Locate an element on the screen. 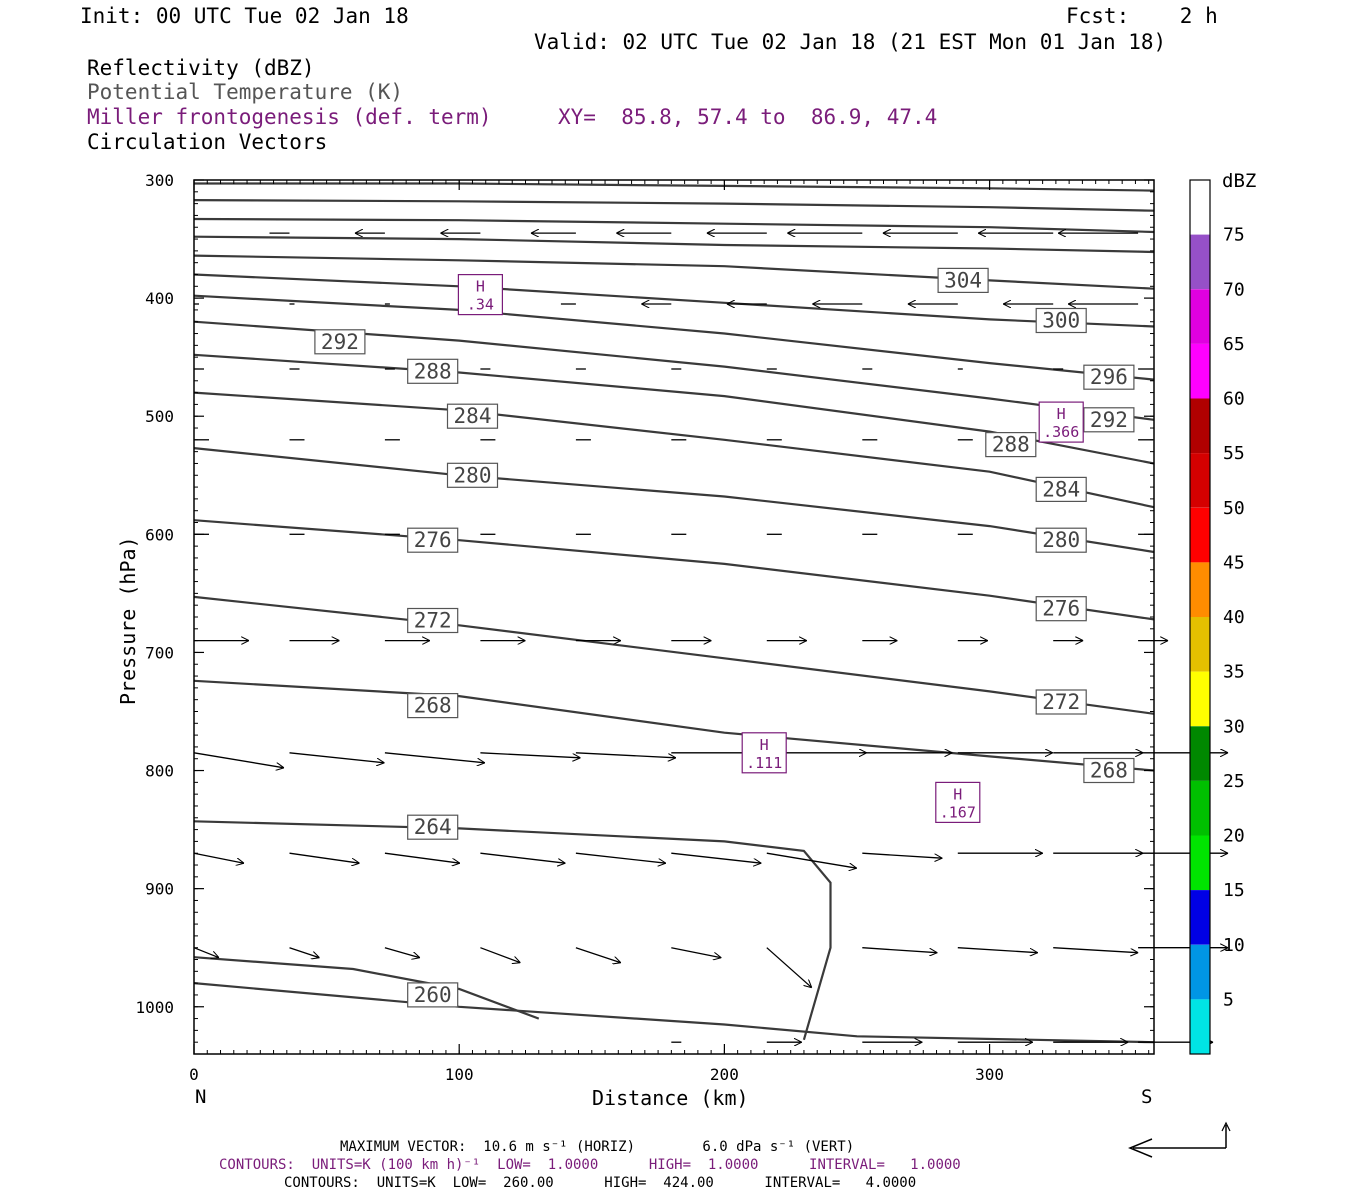 This screenshot has width=1350, height=1200. colorbar-level-label: 5 is located at coordinates (1228, 999).